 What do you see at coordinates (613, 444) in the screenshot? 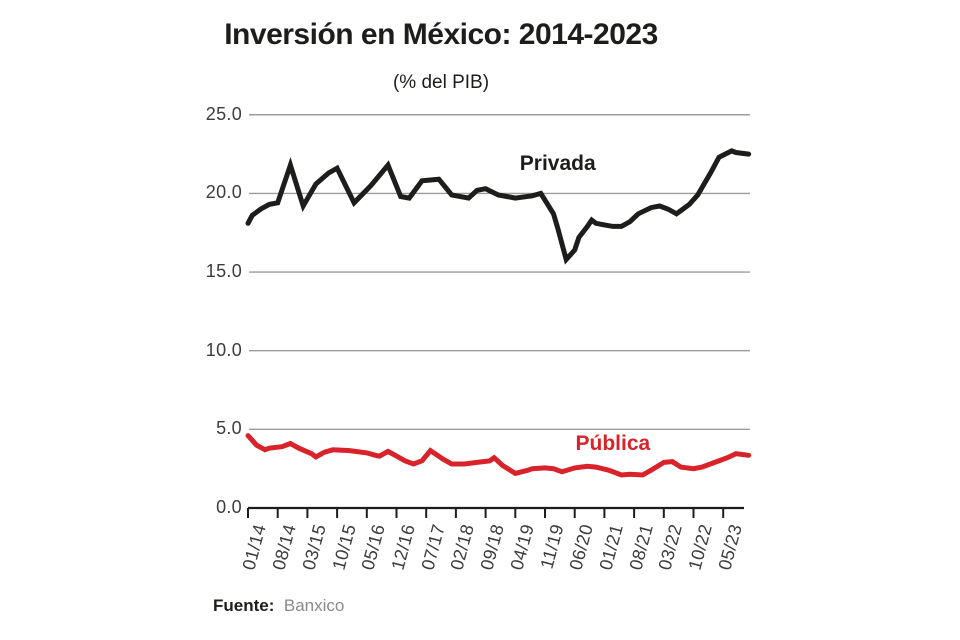
I see `series-label-publica: Pública` at bounding box center [613, 444].